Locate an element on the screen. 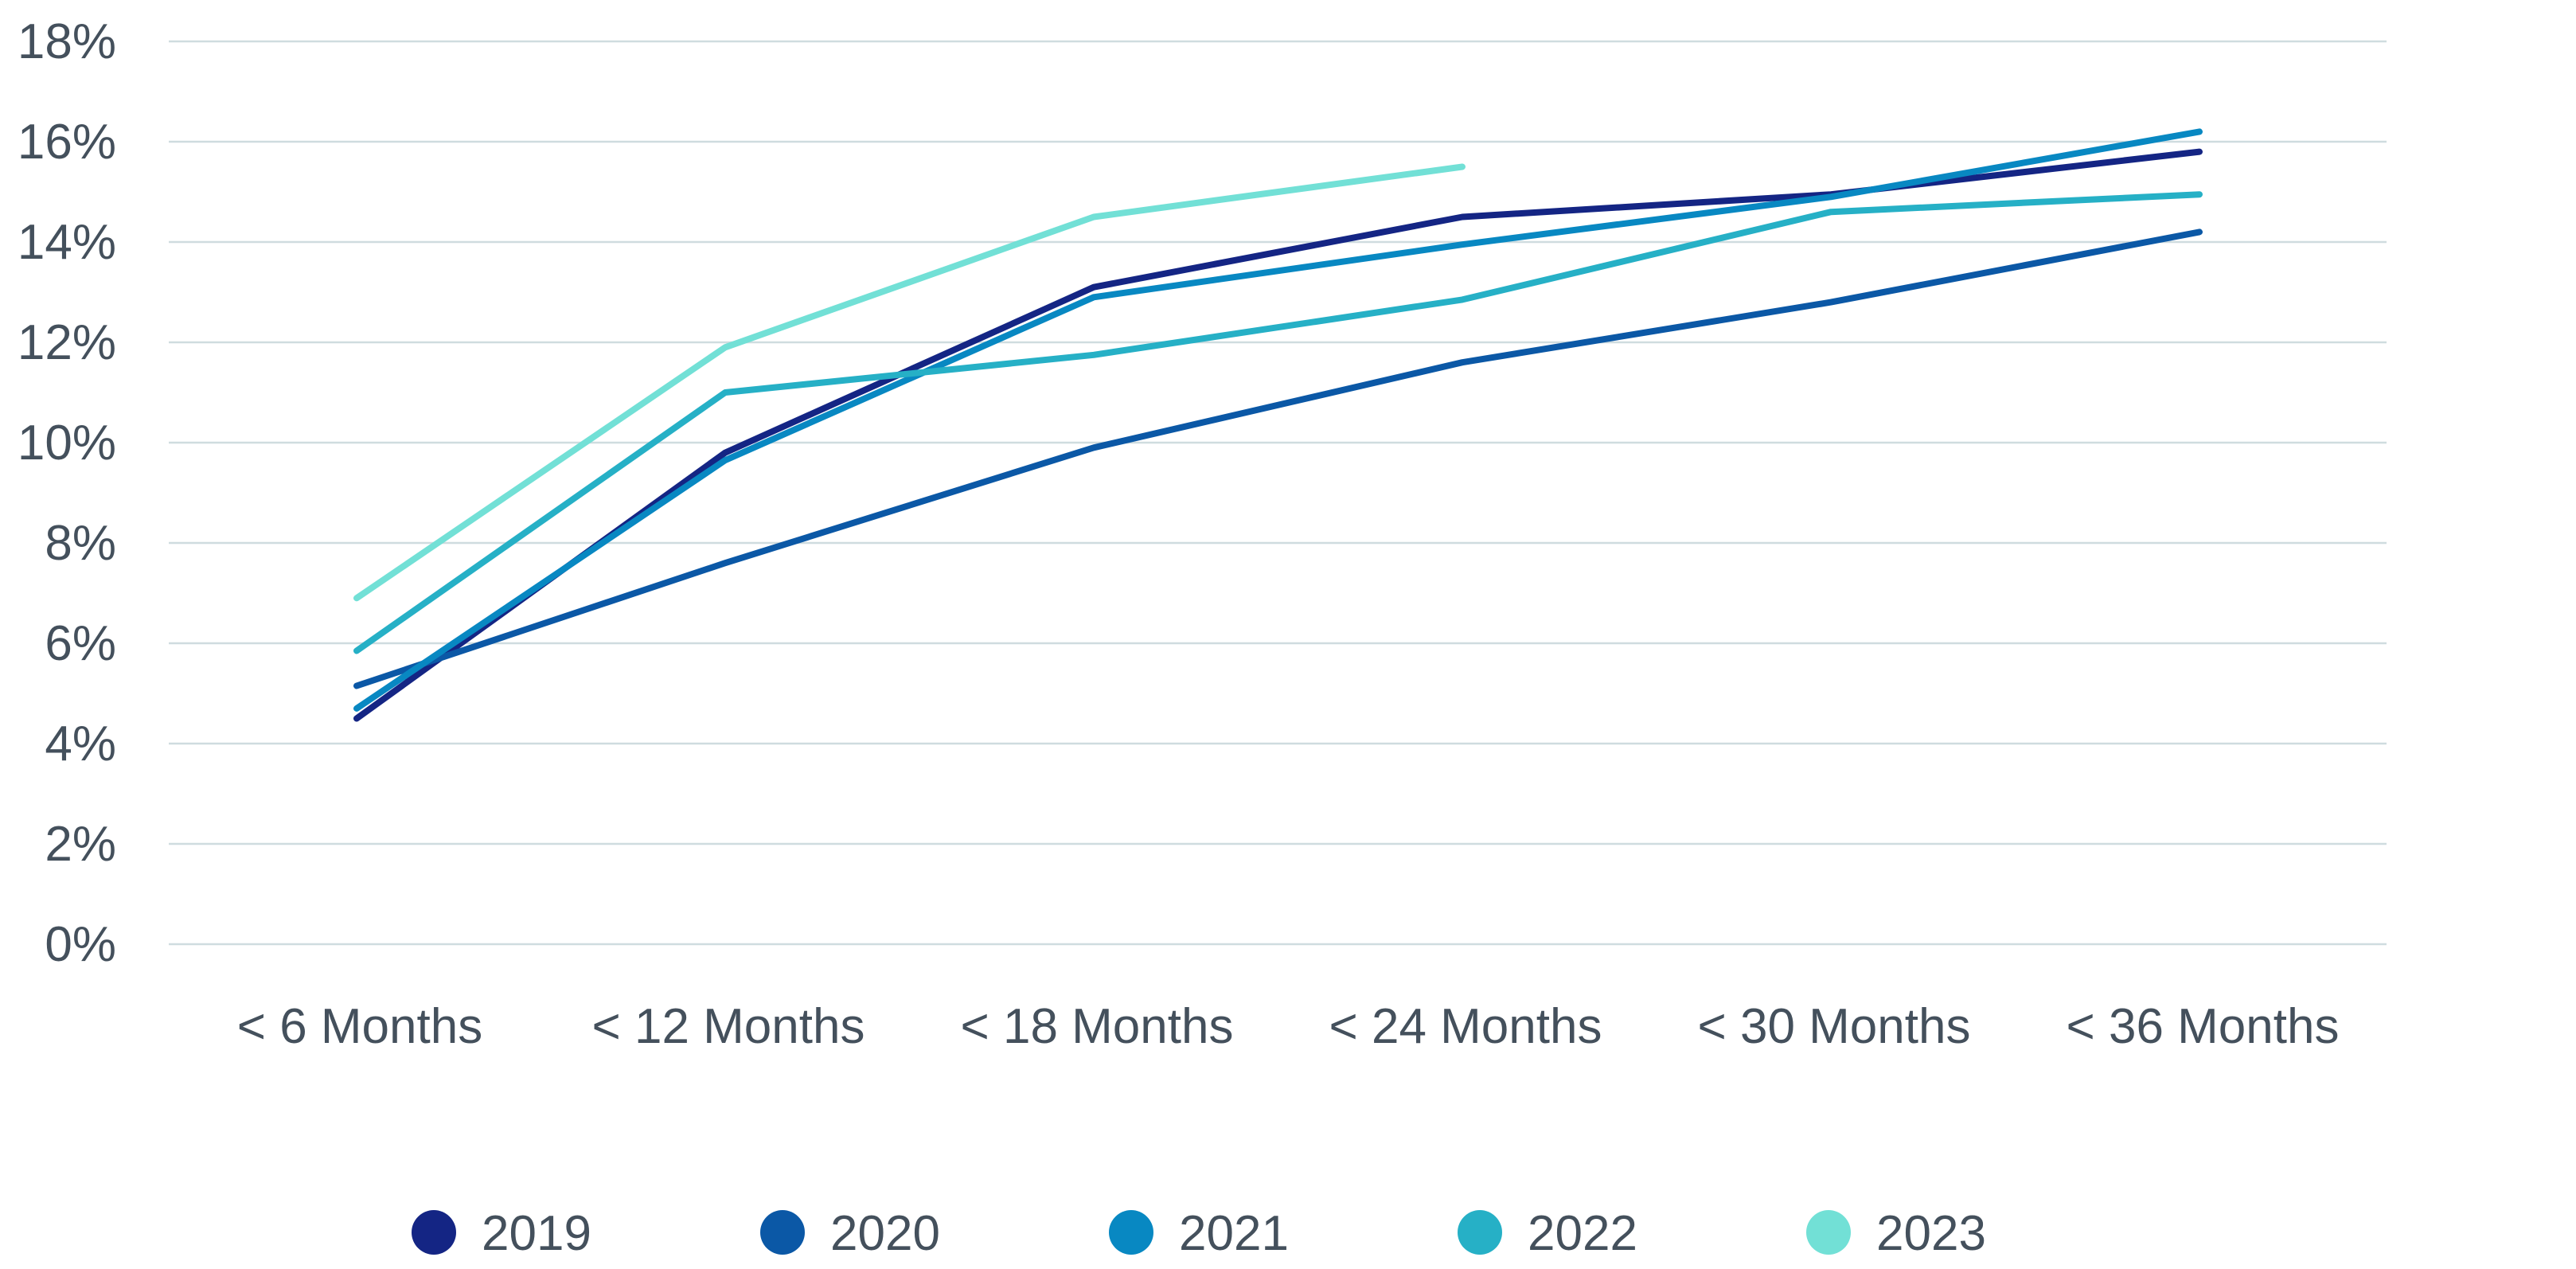 This screenshot has height=1269, width=2576. y-tick-label: 6% is located at coordinates (80, 643).